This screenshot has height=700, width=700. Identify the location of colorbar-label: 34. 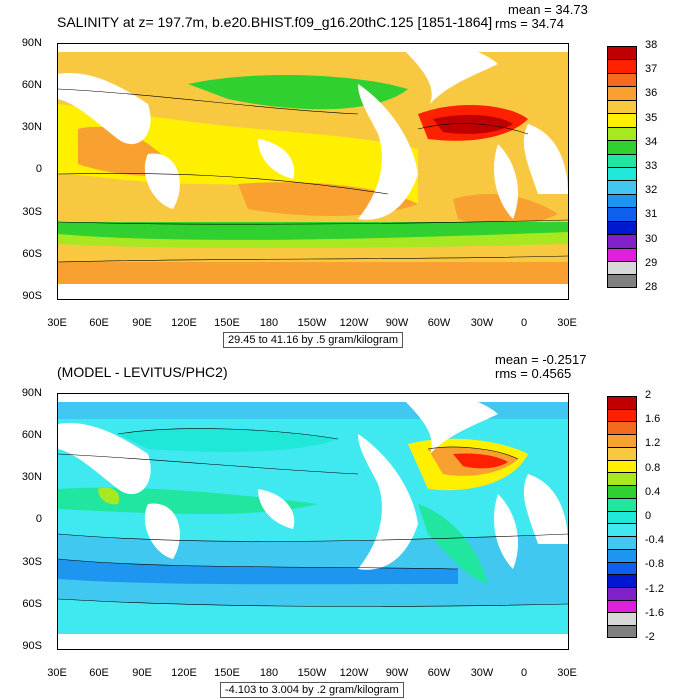
(651, 141).